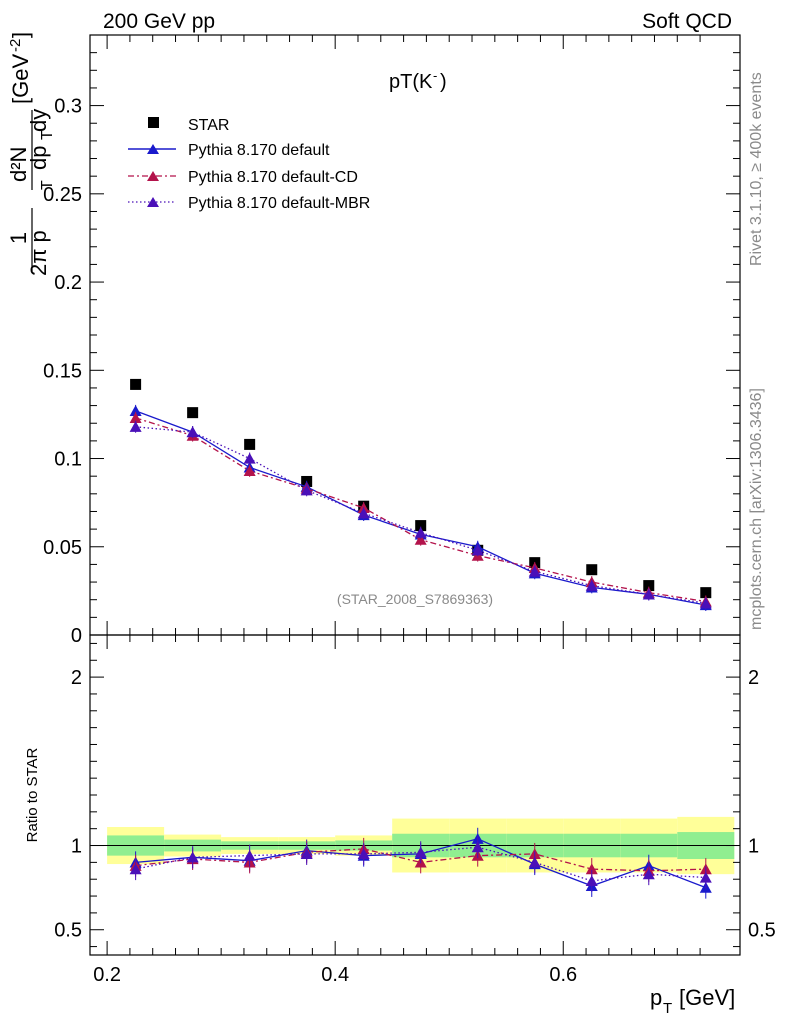  What do you see at coordinates (76, 636) in the screenshot?
I see `y-tick-label-0: 0` at bounding box center [76, 636].